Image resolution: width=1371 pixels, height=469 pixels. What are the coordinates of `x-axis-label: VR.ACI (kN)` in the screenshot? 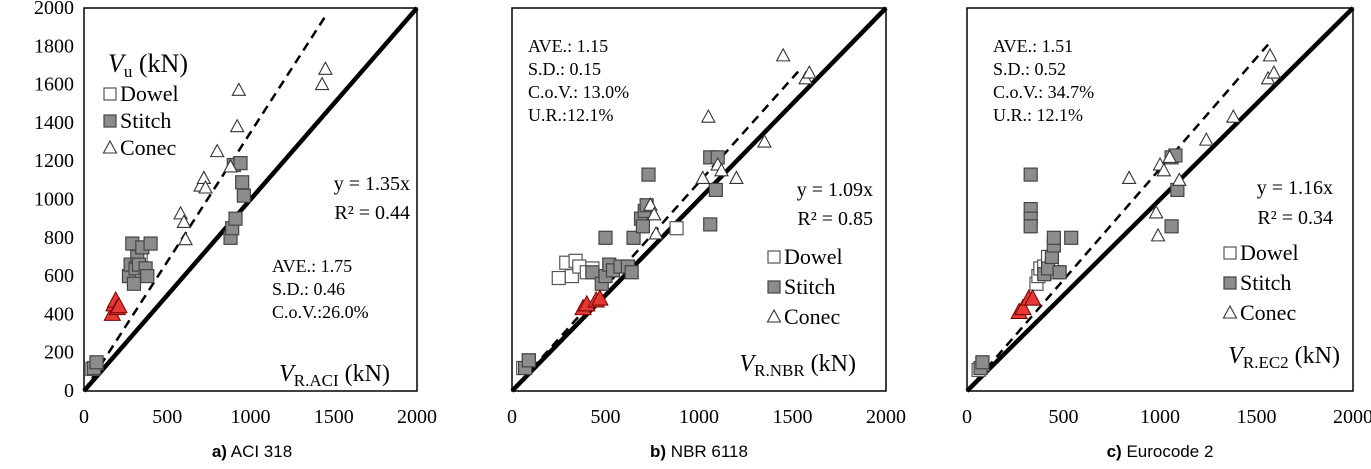 It's located at (334, 375).